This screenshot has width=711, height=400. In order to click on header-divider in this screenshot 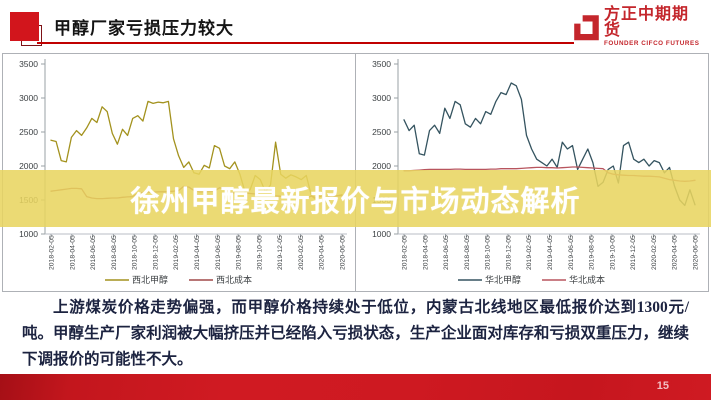, I will do `click(305, 43)`.